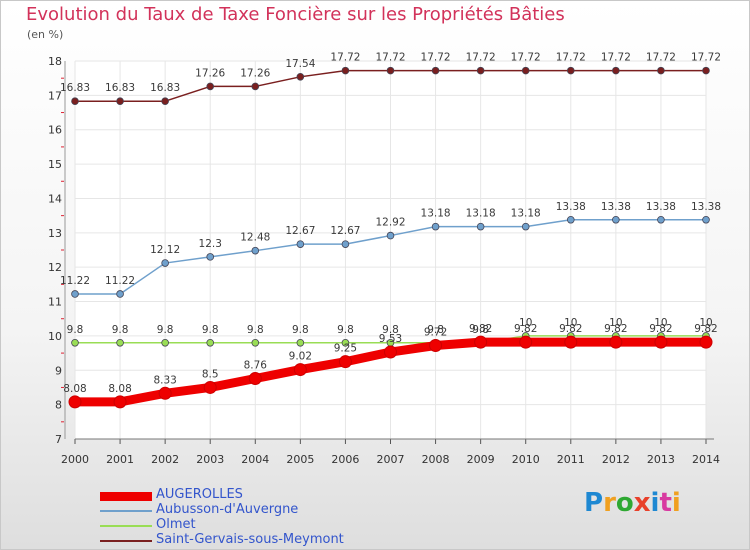  Describe the element at coordinates (227, 509) in the screenshot. I see `legend-label: Aubusson-d'Auvergne` at that location.